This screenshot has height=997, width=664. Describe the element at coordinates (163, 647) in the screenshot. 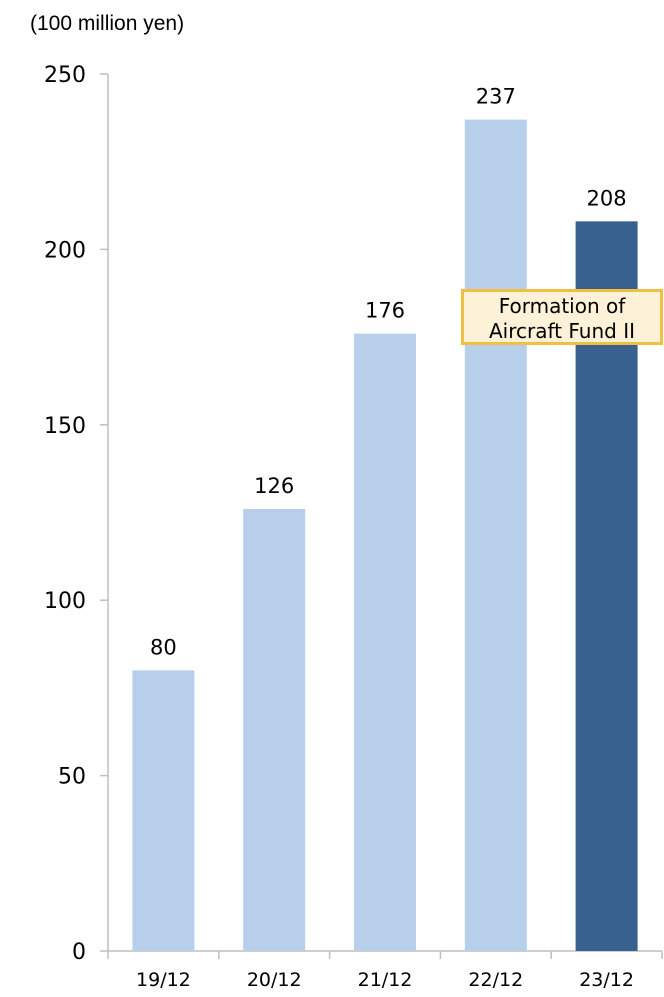

I see `data-label: 80` at that location.